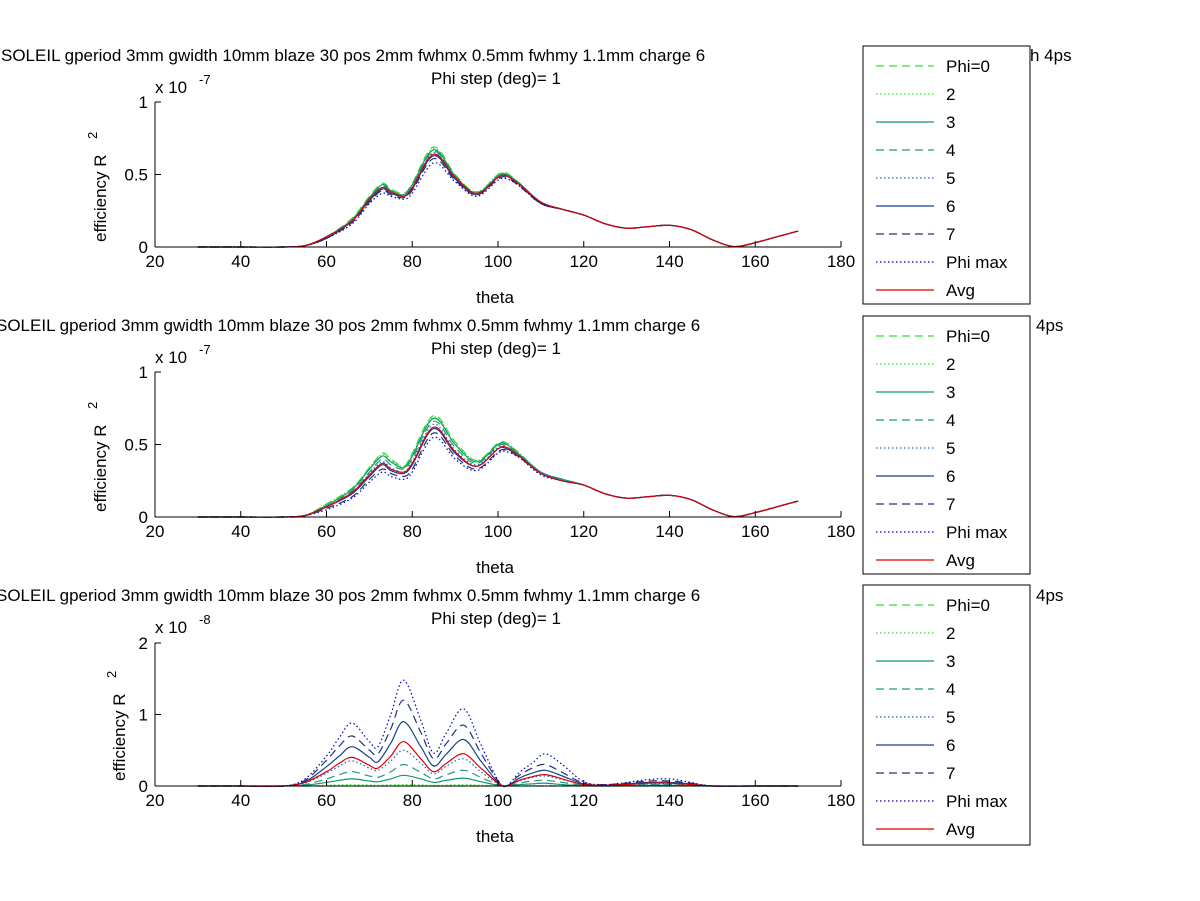 Image resolution: width=1200 pixels, height=901 pixels. What do you see at coordinates (205, 619) in the screenshot?
I see `subplot-3-exponent-power: -8` at bounding box center [205, 619].